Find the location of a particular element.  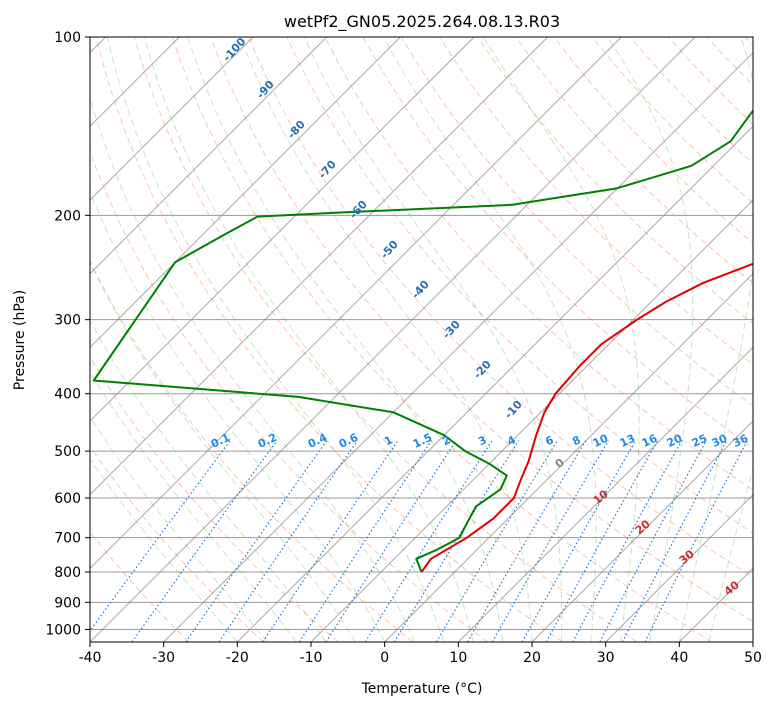

y-tick-label: 200 is located at coordinates (67, 216).